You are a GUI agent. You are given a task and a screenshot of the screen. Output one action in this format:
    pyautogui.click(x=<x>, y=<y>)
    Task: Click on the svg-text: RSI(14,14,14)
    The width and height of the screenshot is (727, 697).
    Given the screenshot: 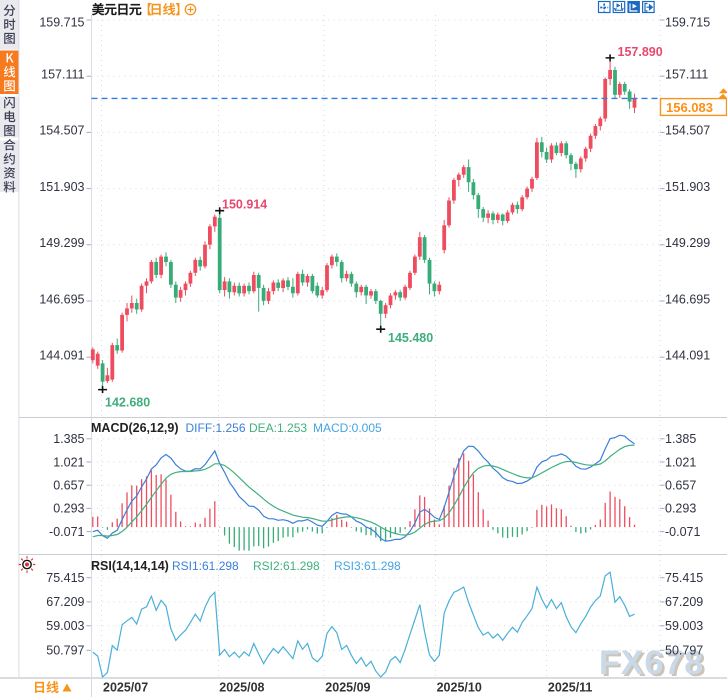 What is the action you would take?
    pyautogui.click(x=130, y=566)
    